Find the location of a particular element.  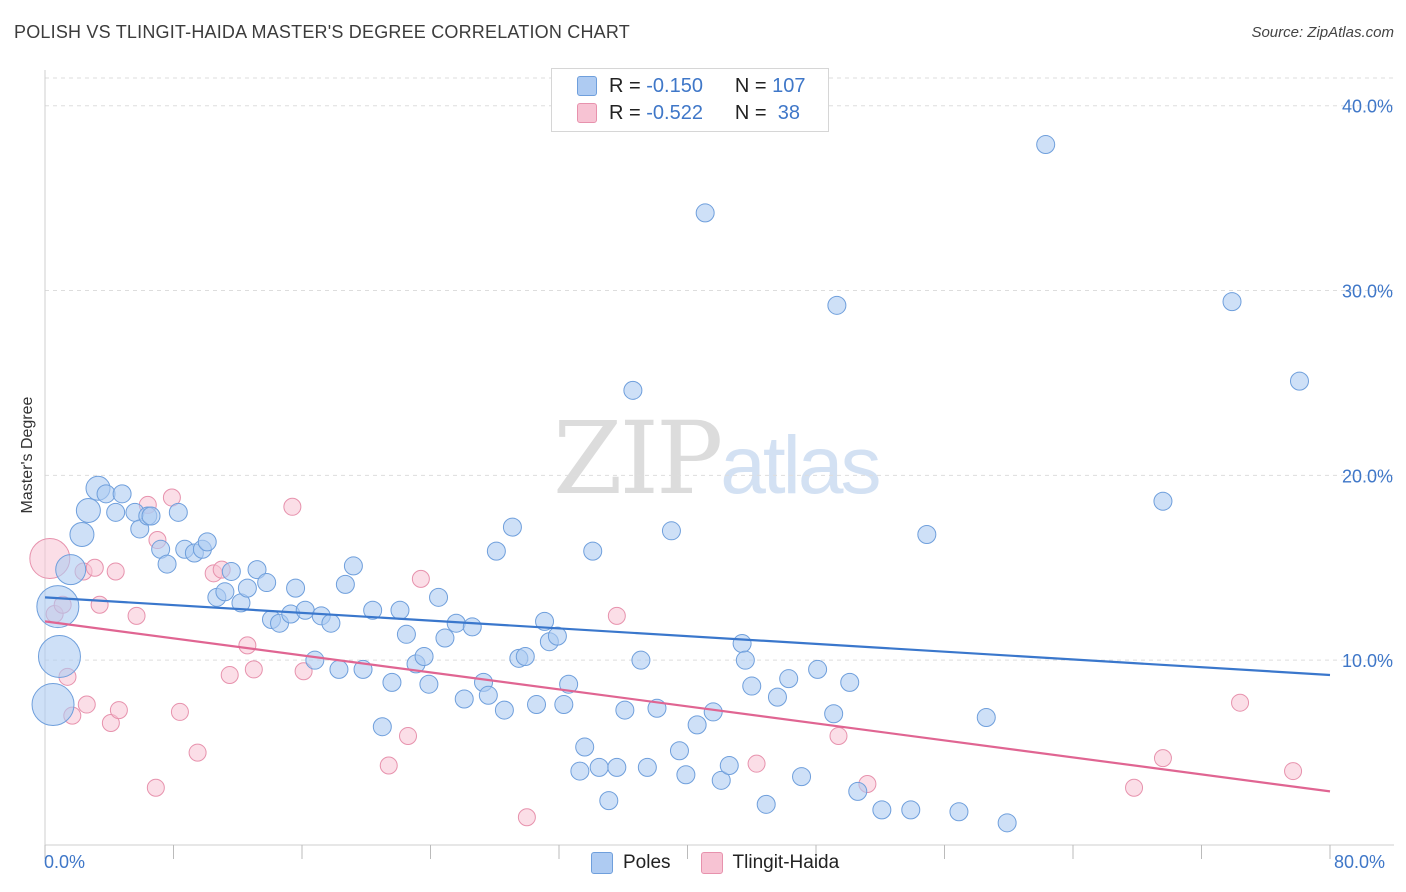

tlingit-haida-legend-swatch is located at coordinates (711, 863).